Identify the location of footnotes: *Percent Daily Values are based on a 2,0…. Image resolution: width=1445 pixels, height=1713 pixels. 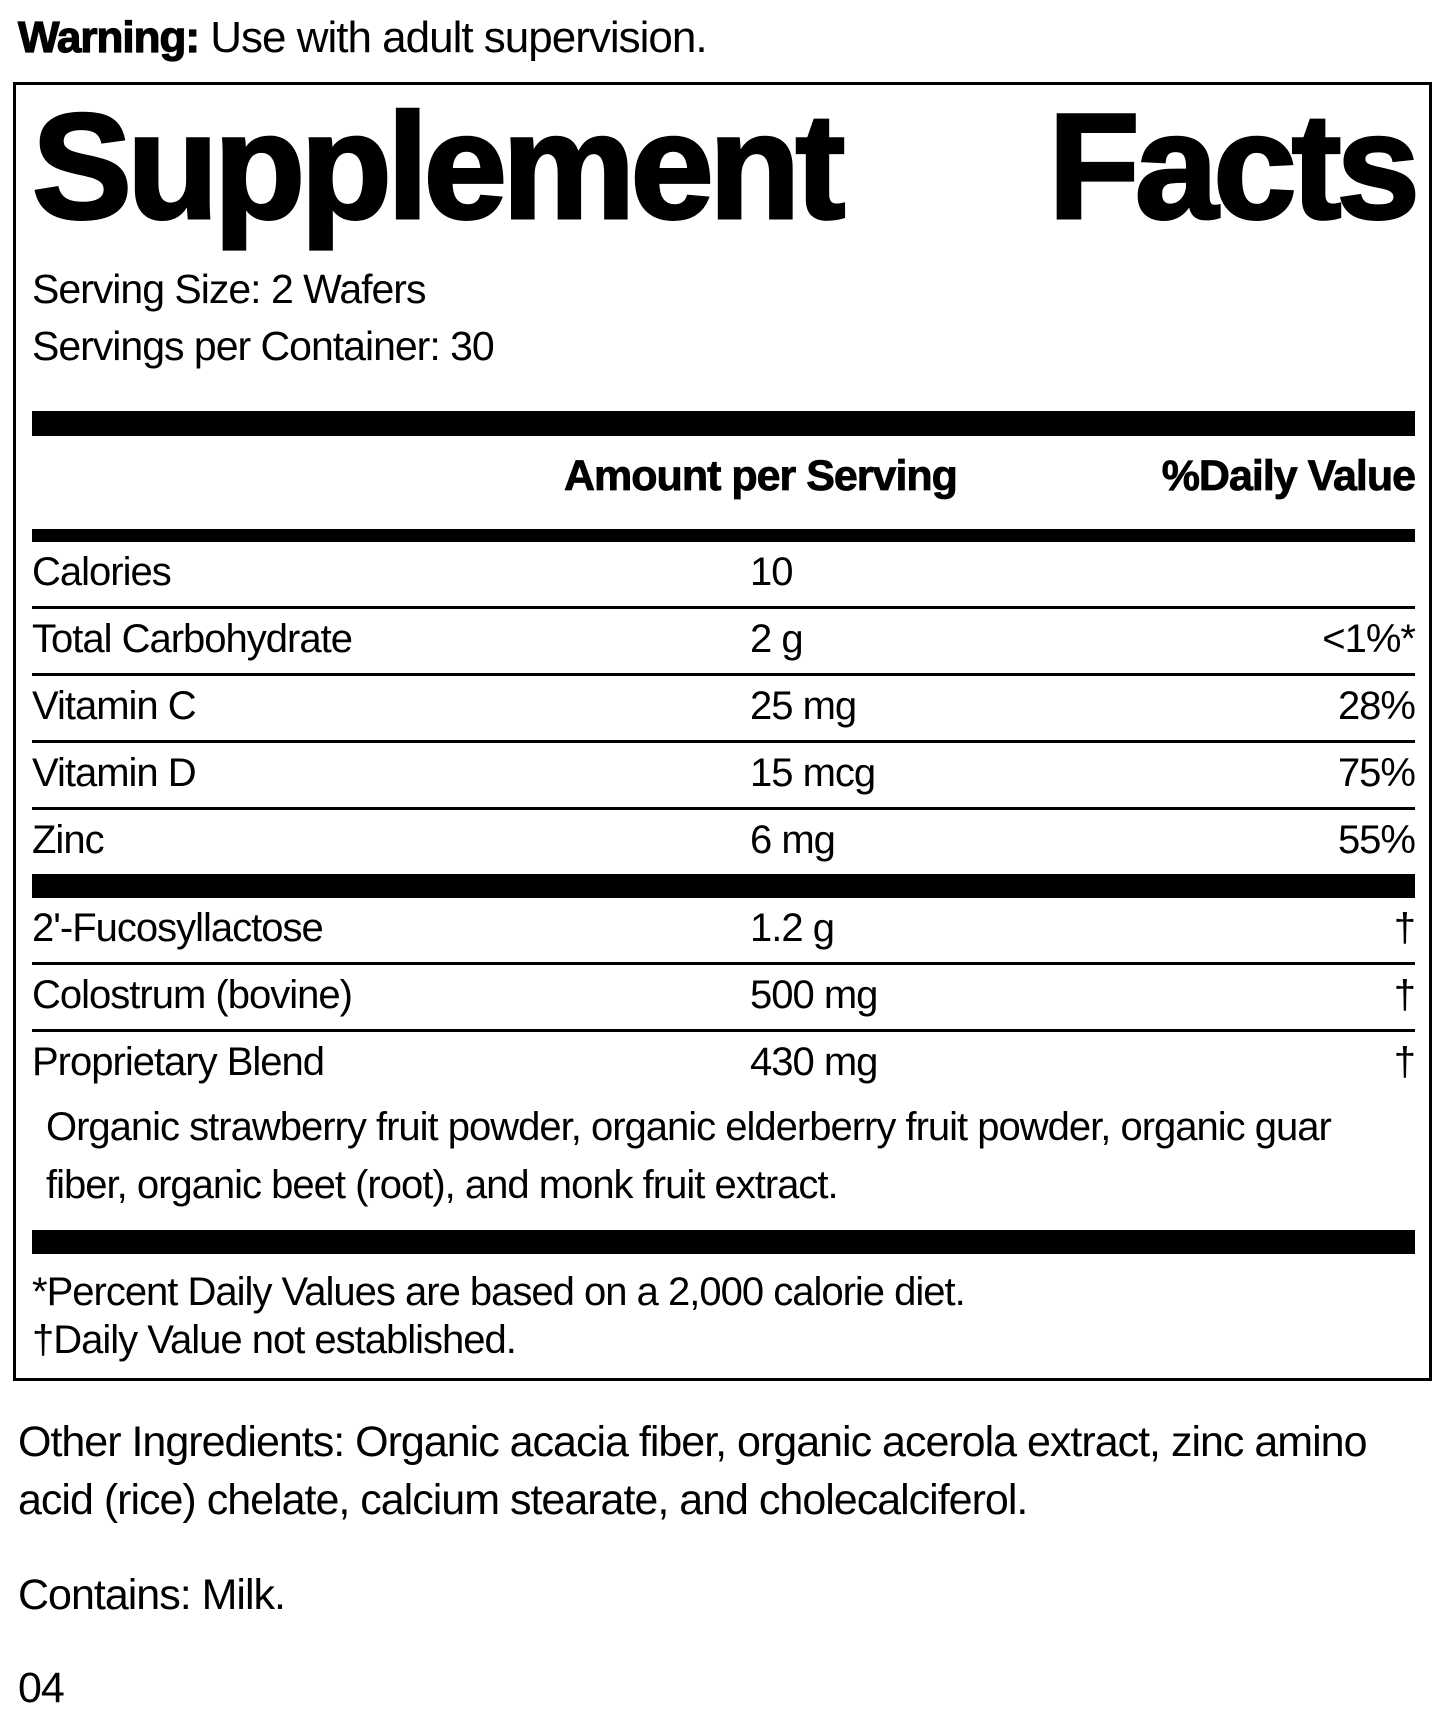
(723, 1311).